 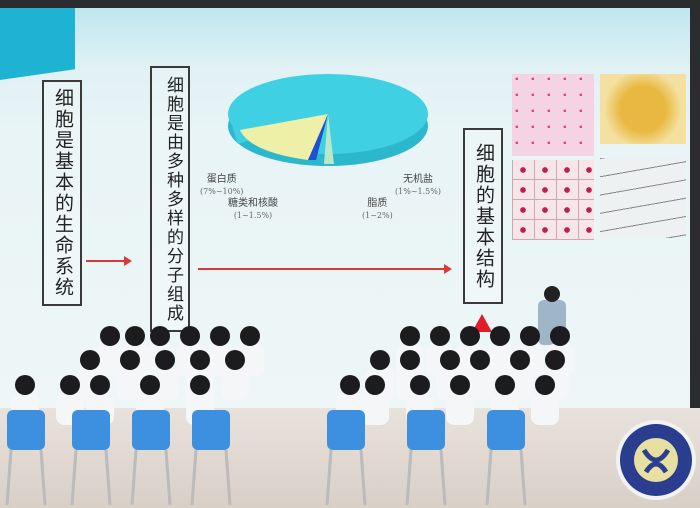 What do you see at coordinates (418, 185) in the screenshot?
I see `label-inorganic-salt: 无机盐 (1%~1.5%)` at bounding box center [418, 185].